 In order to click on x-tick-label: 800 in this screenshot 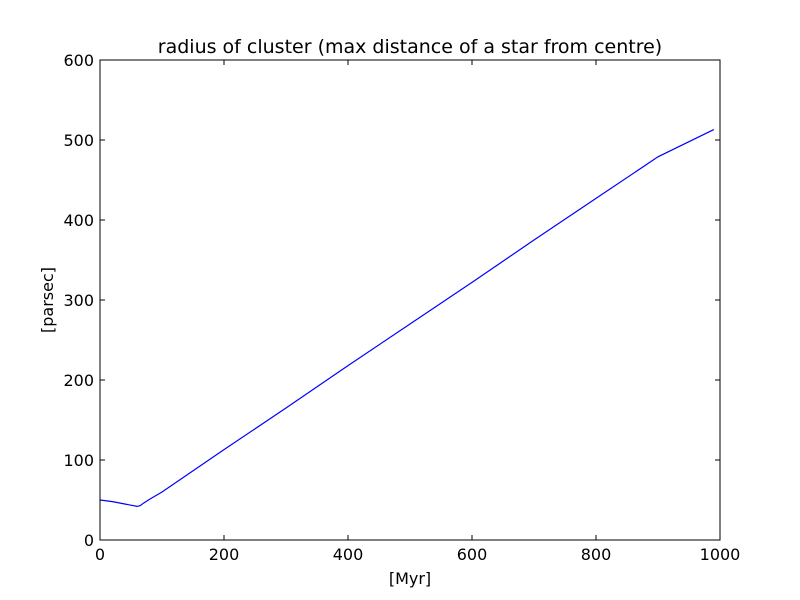, I will do `click(596, 554)`.